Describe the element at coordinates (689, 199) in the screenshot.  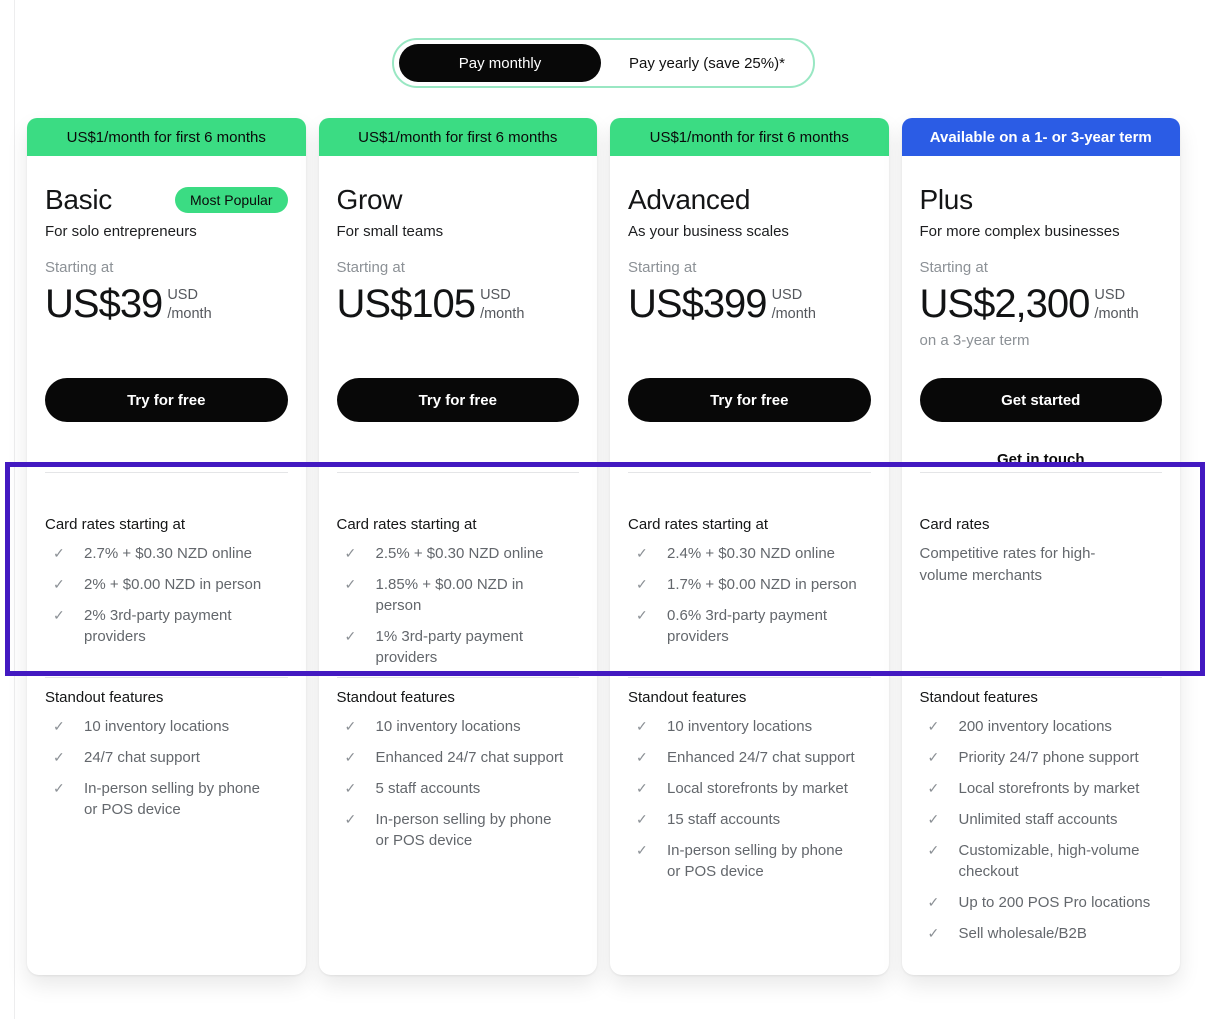
I see `plan-name: Advanced` at that location.